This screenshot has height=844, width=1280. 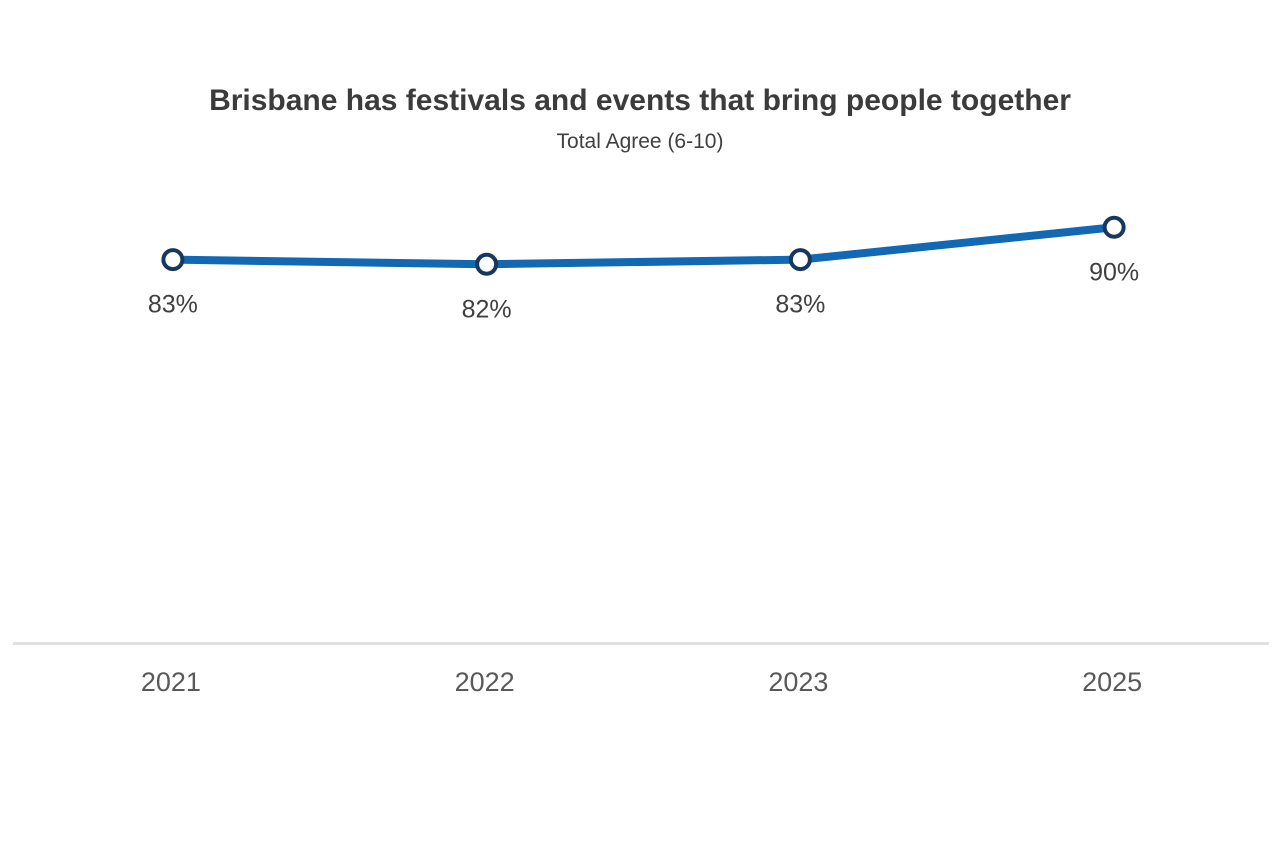 I want to click on data-point-2023, so click(x=800, y=260).